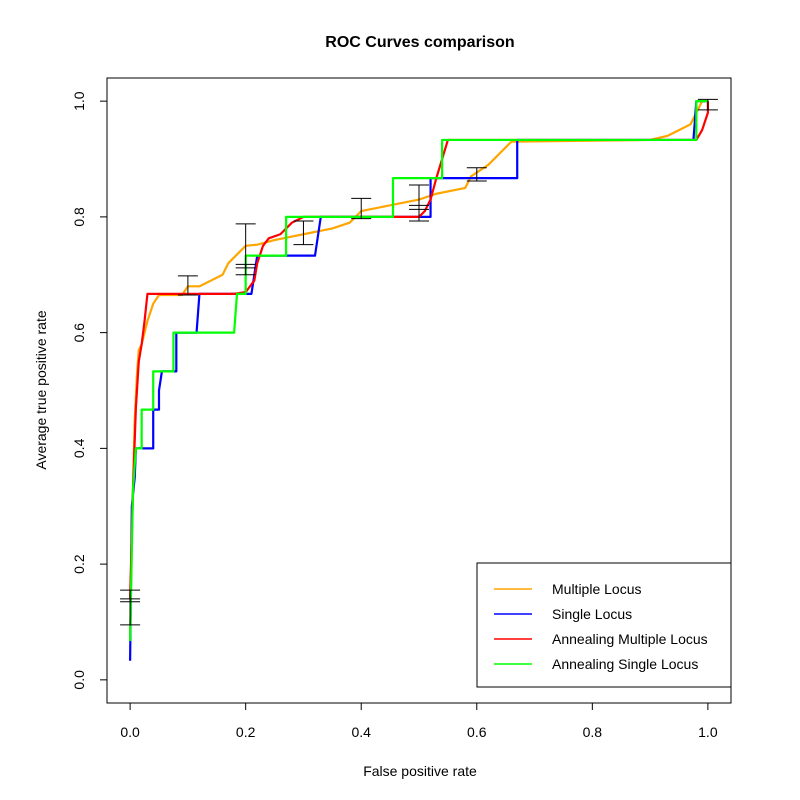 This screenshot has width=800, height=800. I want to click on x-axis-label: False positive rate, so click(420, 771).